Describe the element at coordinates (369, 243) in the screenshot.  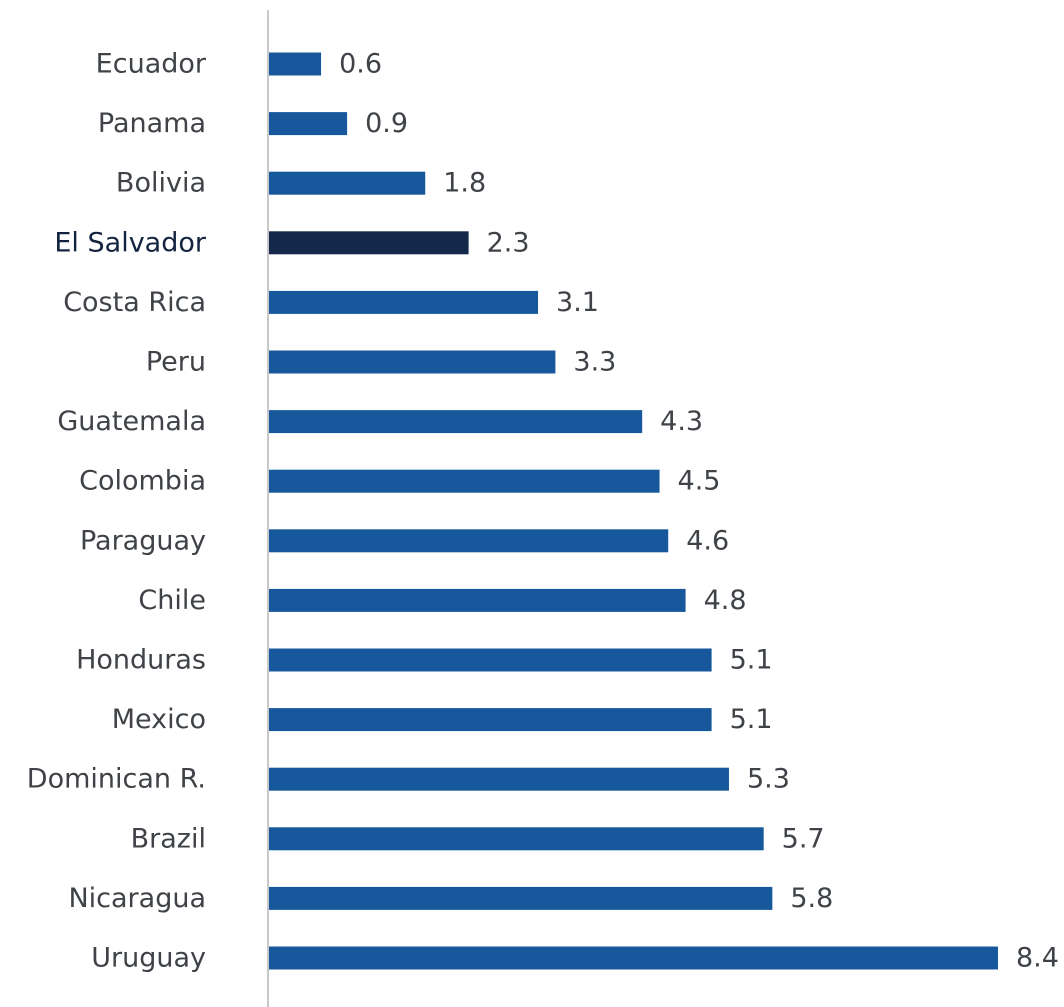
I see `bar-el-salvador` at that location.